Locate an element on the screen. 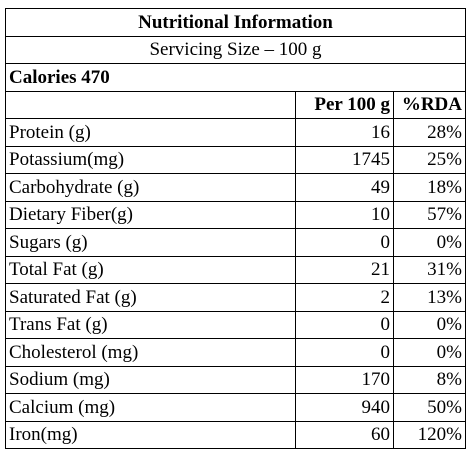 This screenshot has width=470, height=461. nutrient-per-100g: 49 is located at coordinates (344, 187).